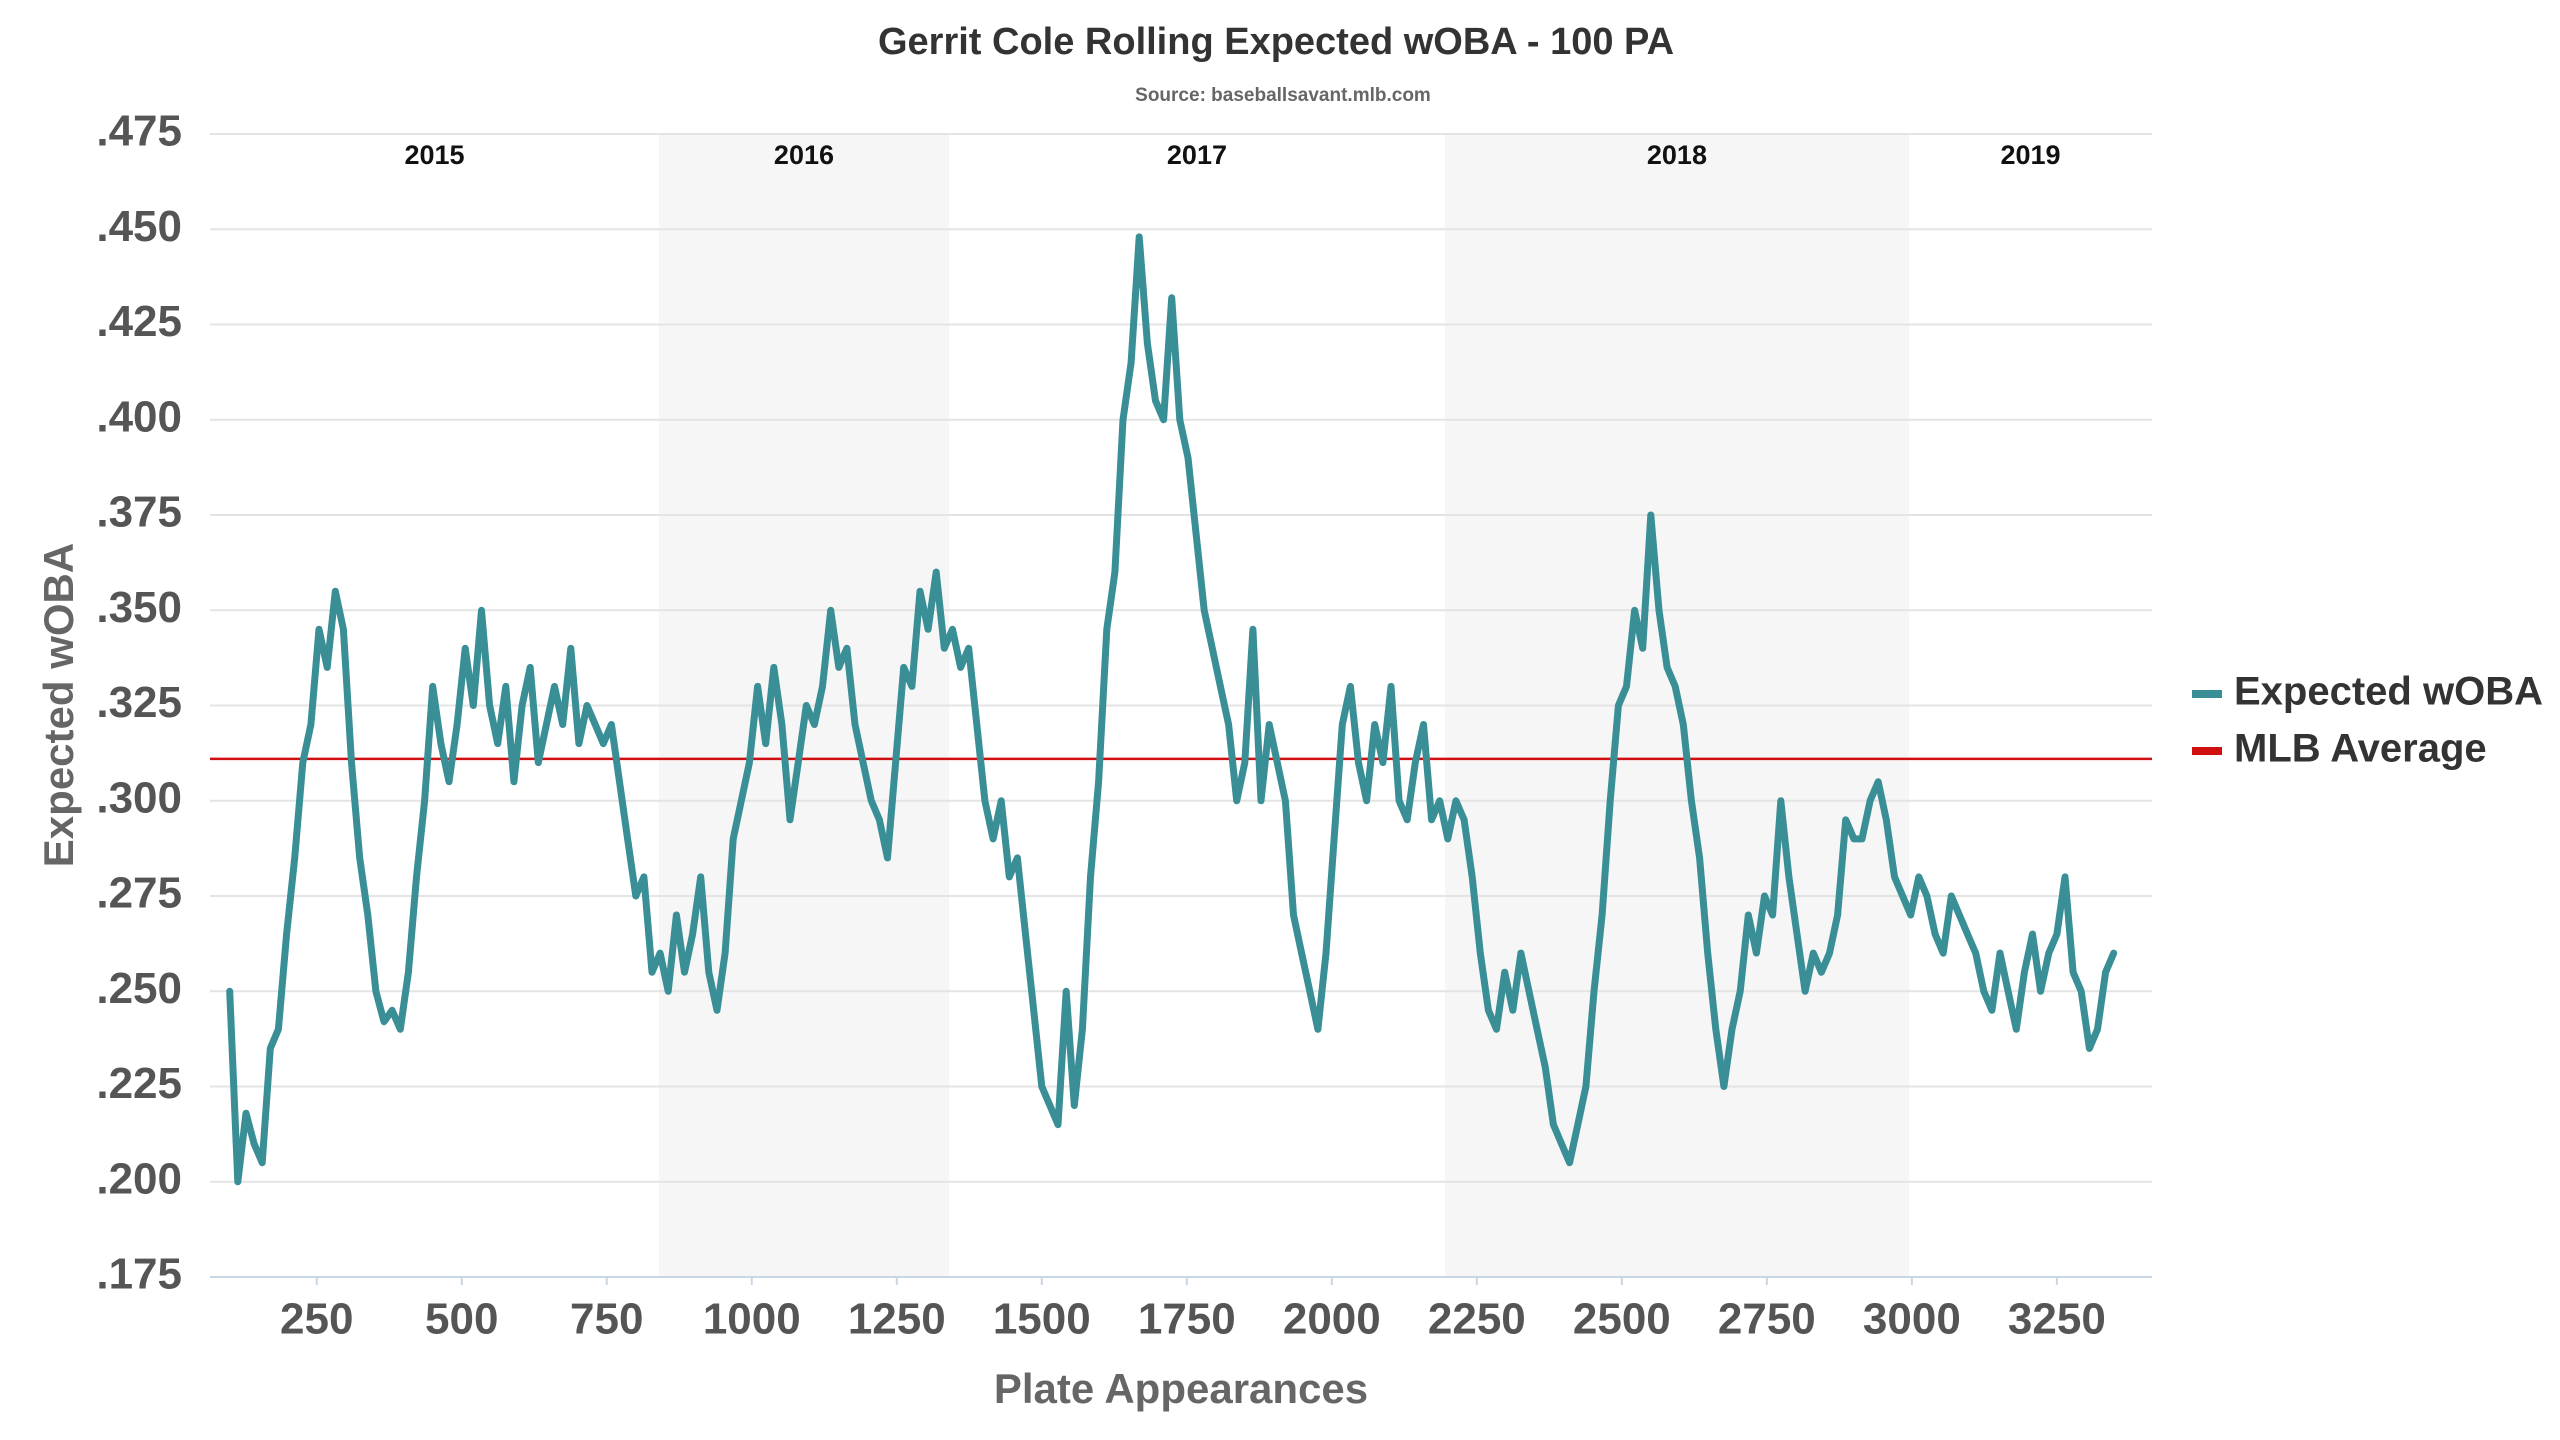  I want to click on x-tick-label: 1250, so click(897, 1319).